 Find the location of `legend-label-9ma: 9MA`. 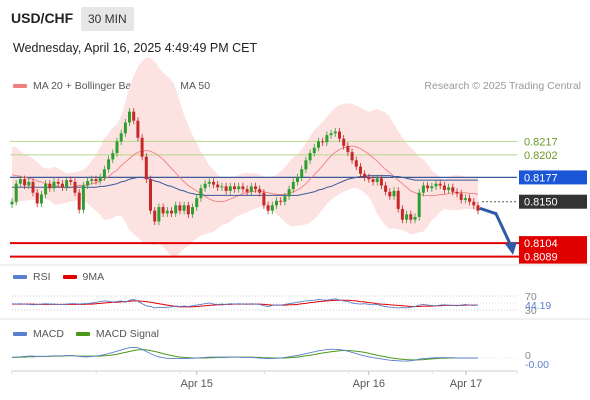

legend-label-9ma: 9MA is located at coordinates (93, 277).